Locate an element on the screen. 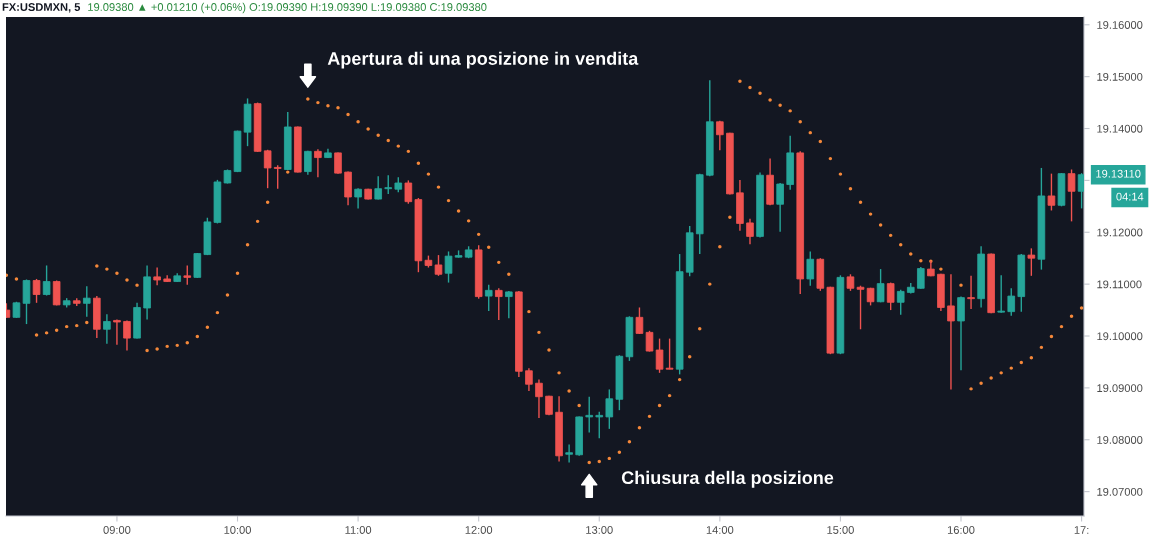 Image resolution: width=1150 pixels, height=542 pixels. text: 04:14 is located at coordinates (1130, 196).